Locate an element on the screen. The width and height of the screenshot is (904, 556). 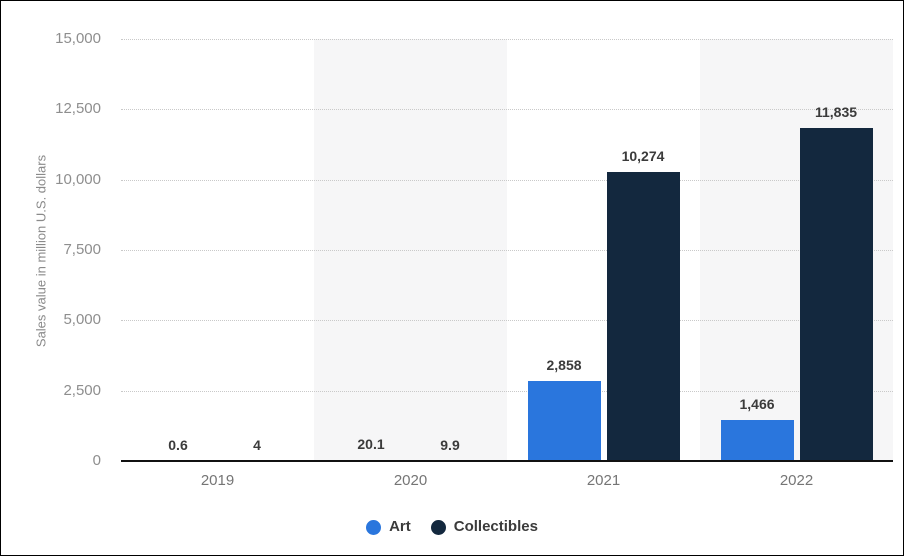
art-series-swatch-icon is located at coordinates (374, 527).